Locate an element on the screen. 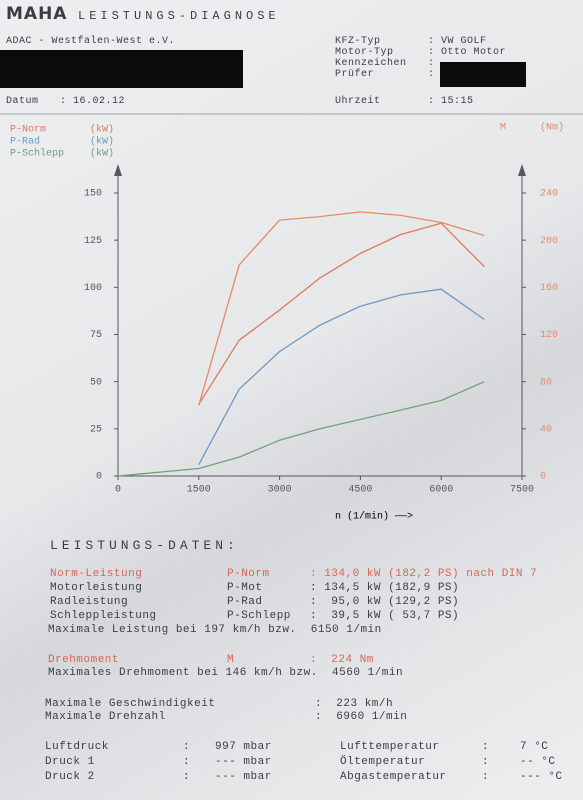 The image size is (583, 800). y2-tick-label: 40 is located at coordinates (546, 429).